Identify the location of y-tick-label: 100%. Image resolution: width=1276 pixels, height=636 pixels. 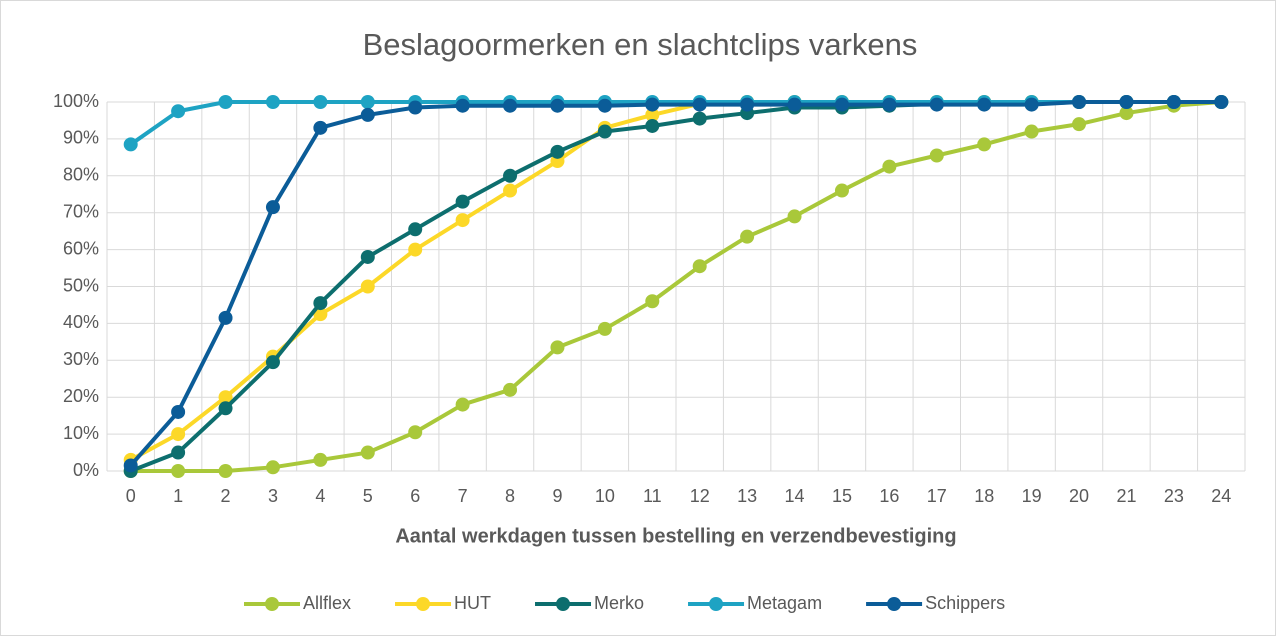
(76, 101).